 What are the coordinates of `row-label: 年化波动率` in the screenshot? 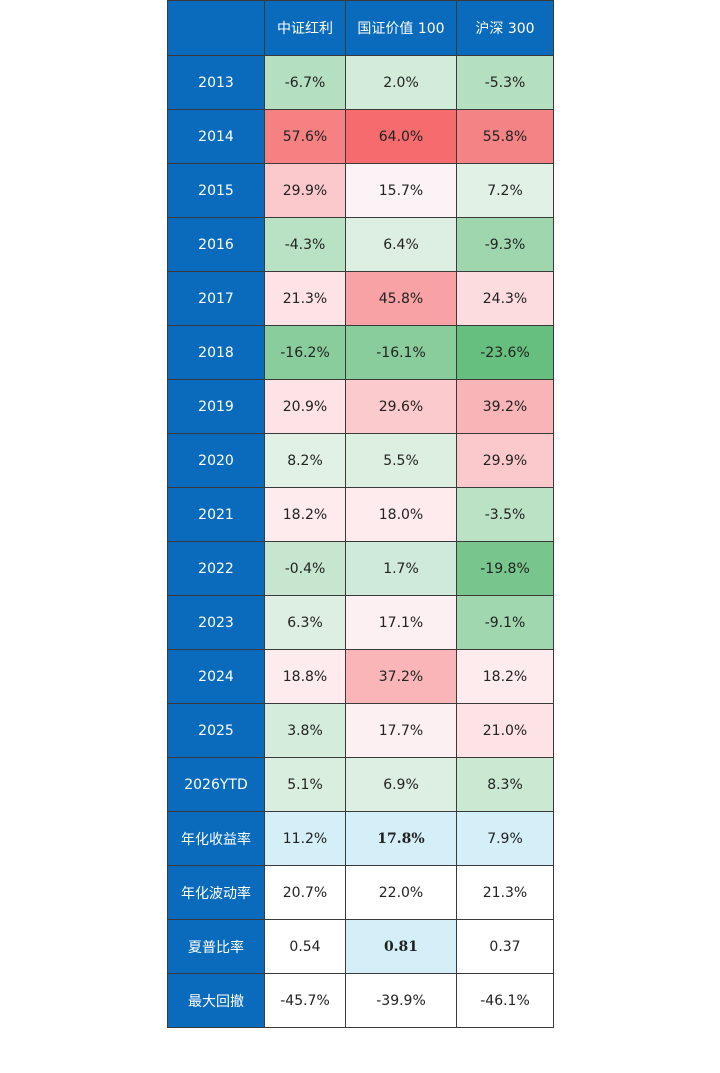 It's located at (216, 892).